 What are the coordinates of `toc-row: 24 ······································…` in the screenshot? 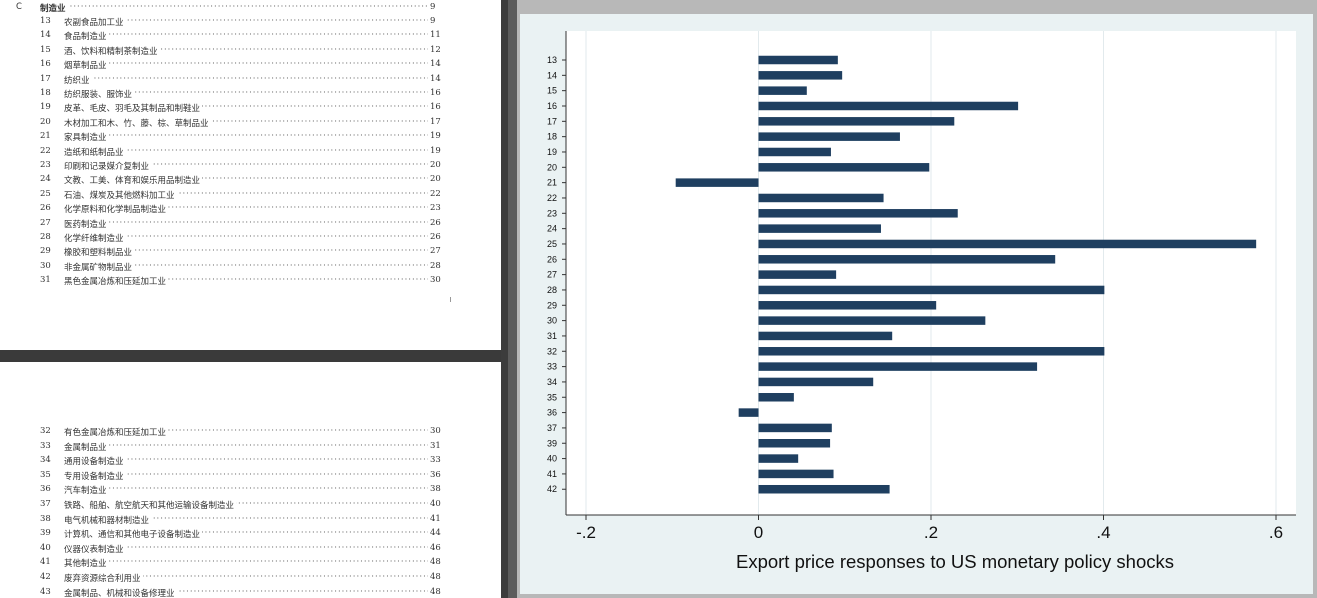 It's located at (250, 181).